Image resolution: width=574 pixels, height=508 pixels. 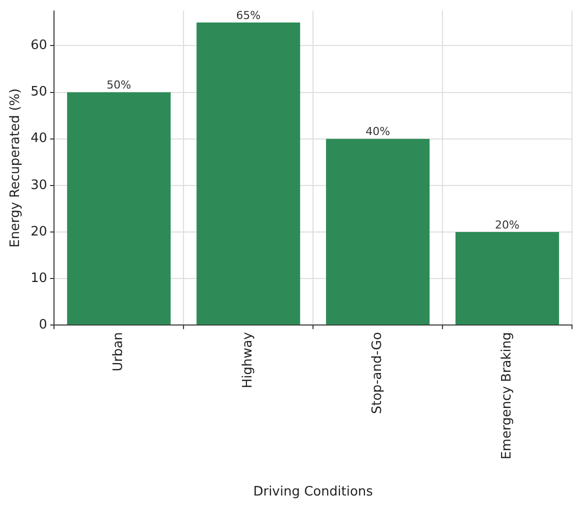 What do you see at coordinates (248, 15) in the screenshot?
I see `data-label: 65%` at bounding box center [248, 15].